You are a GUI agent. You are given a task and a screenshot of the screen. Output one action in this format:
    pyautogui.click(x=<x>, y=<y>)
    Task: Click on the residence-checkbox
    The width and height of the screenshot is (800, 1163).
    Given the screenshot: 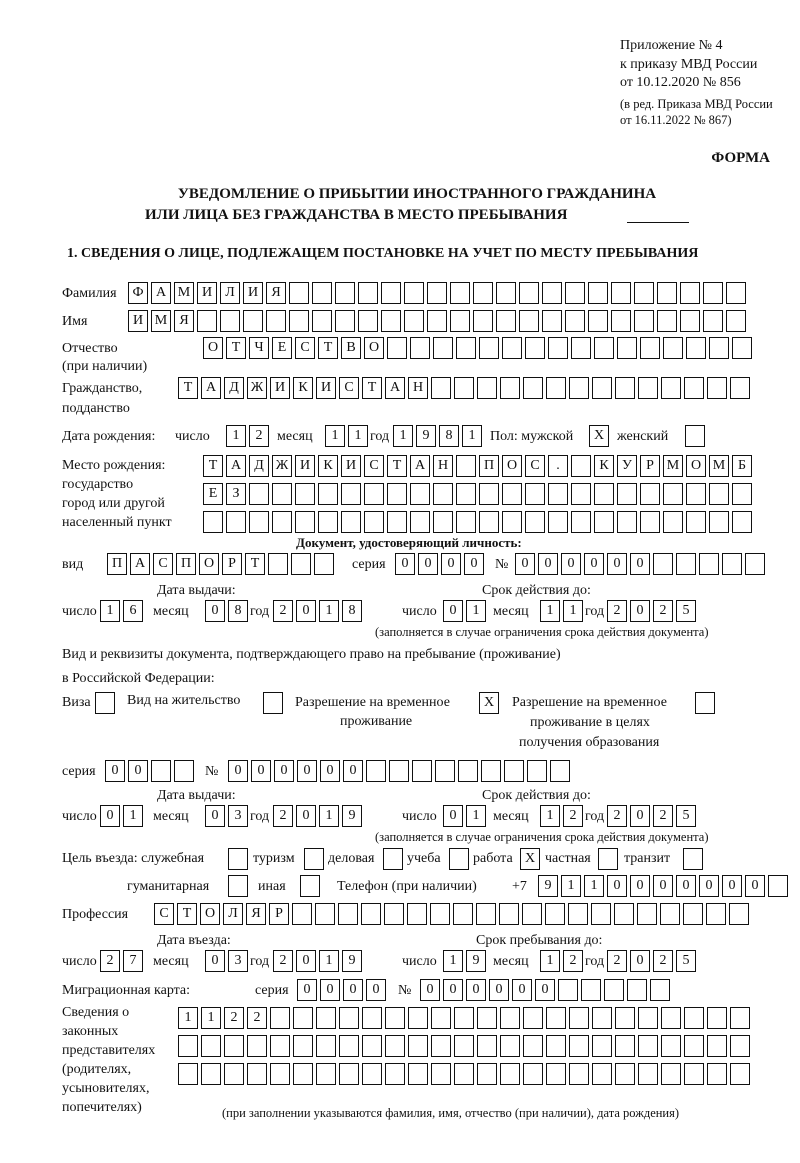 What is the action you would take?
    pyautogui.click(x=274, y=703)
    